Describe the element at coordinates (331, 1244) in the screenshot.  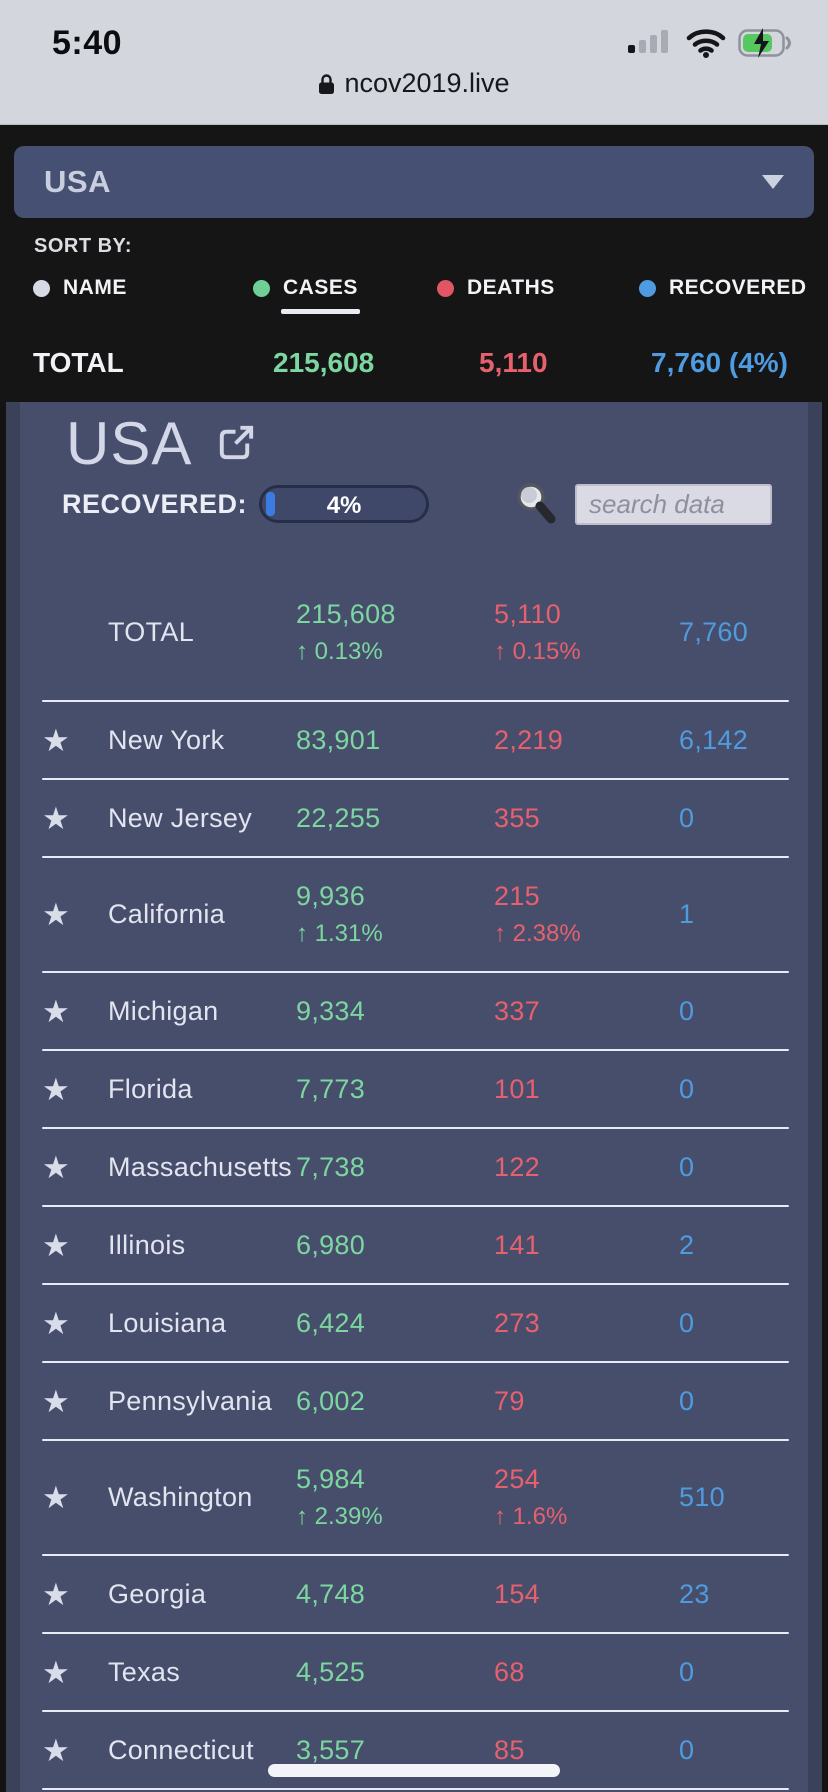
I see `cases-value: 6,980` at that location.